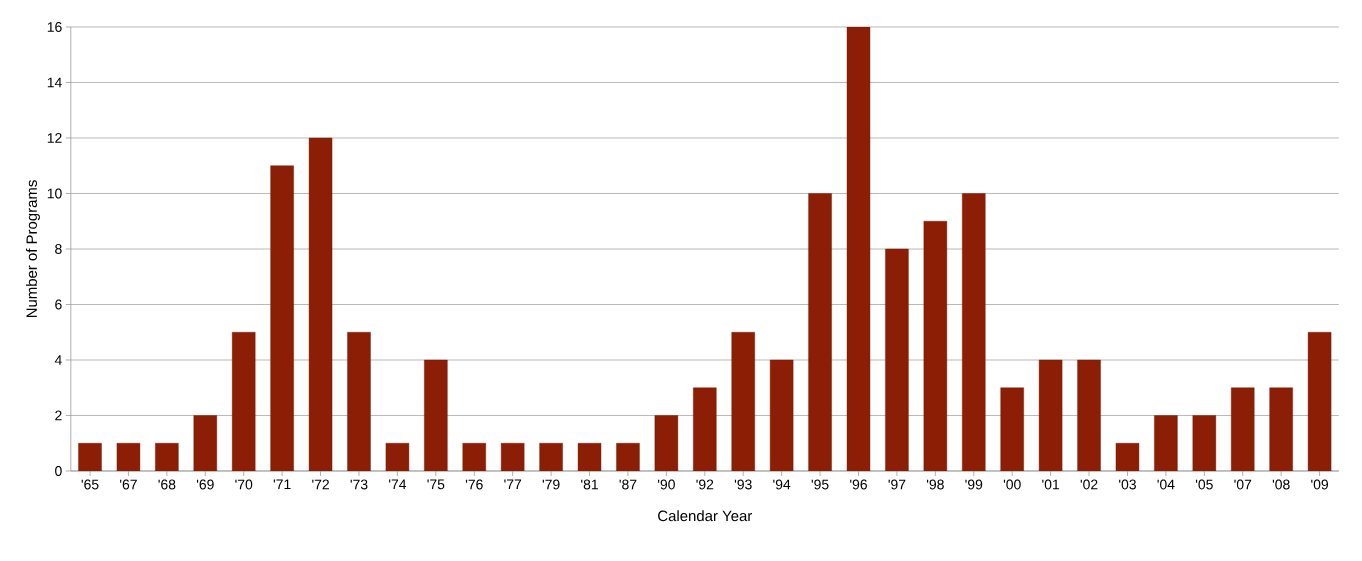  Describe the element at coordinates (244, 484) in the screenshot. I see `x-tick-label: '70` at that location.